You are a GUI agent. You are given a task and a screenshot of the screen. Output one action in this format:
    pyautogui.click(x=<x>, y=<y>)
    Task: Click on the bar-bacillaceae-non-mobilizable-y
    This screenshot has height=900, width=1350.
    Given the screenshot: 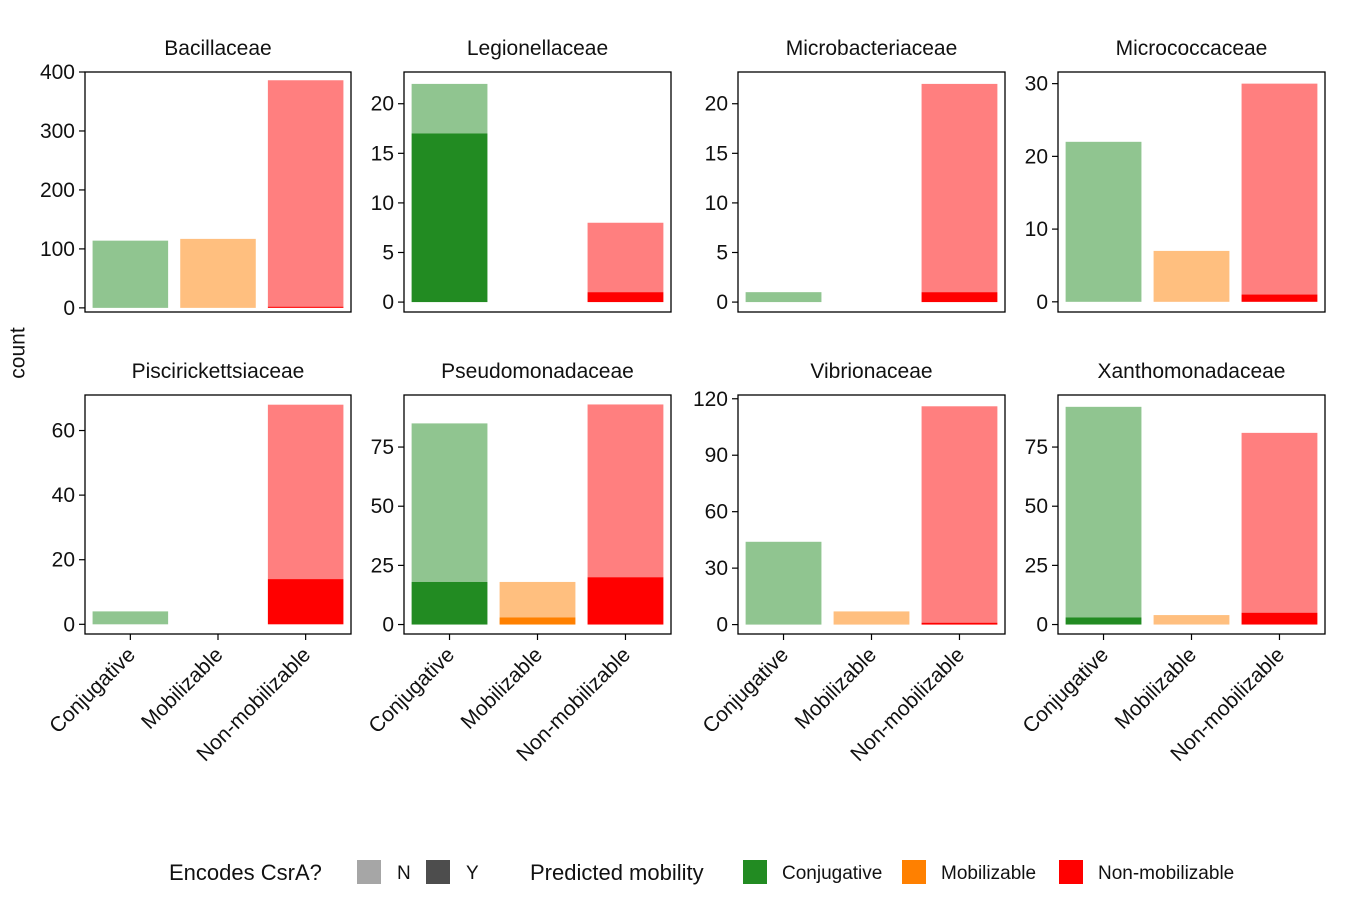 What is the action you would take?
    pyautogui.click(x=305, y=307)
    